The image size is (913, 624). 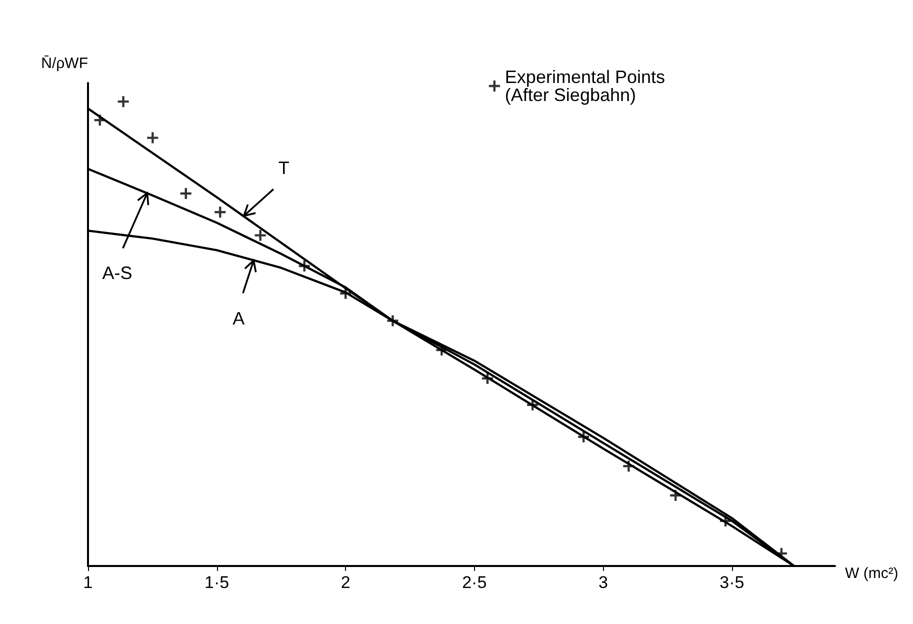 What do you see at coordinates (238, 318) in the screenshot?
I see `annotation: A` at bounding box center [238, 318].